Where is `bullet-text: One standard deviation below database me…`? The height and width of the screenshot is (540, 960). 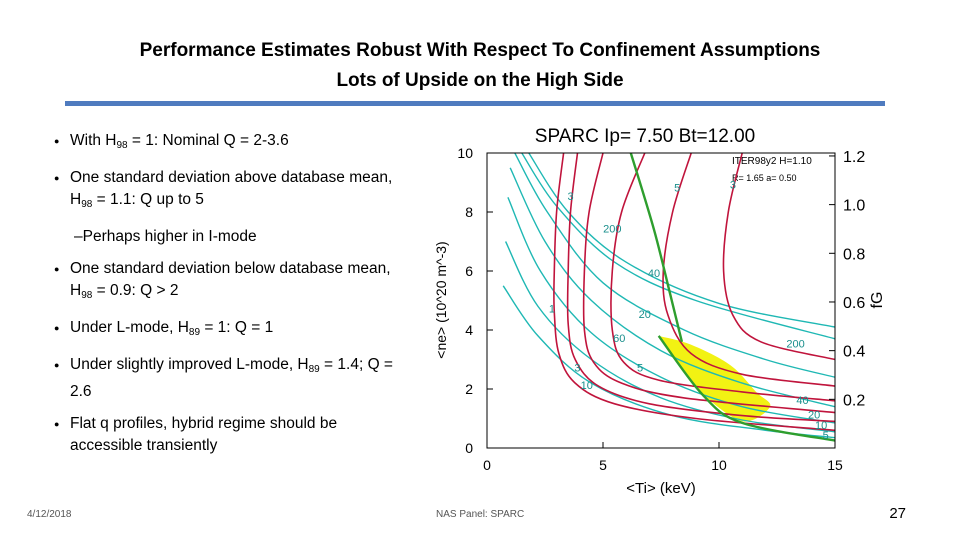
bullet-text: One standard deviation below database me… is located at coordinates (230, 279).